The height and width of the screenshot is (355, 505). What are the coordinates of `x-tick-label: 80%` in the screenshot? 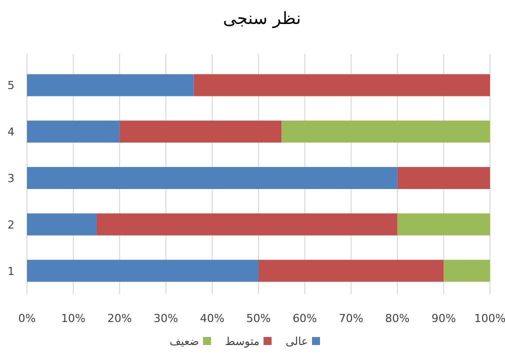 It's located at (397, 318).